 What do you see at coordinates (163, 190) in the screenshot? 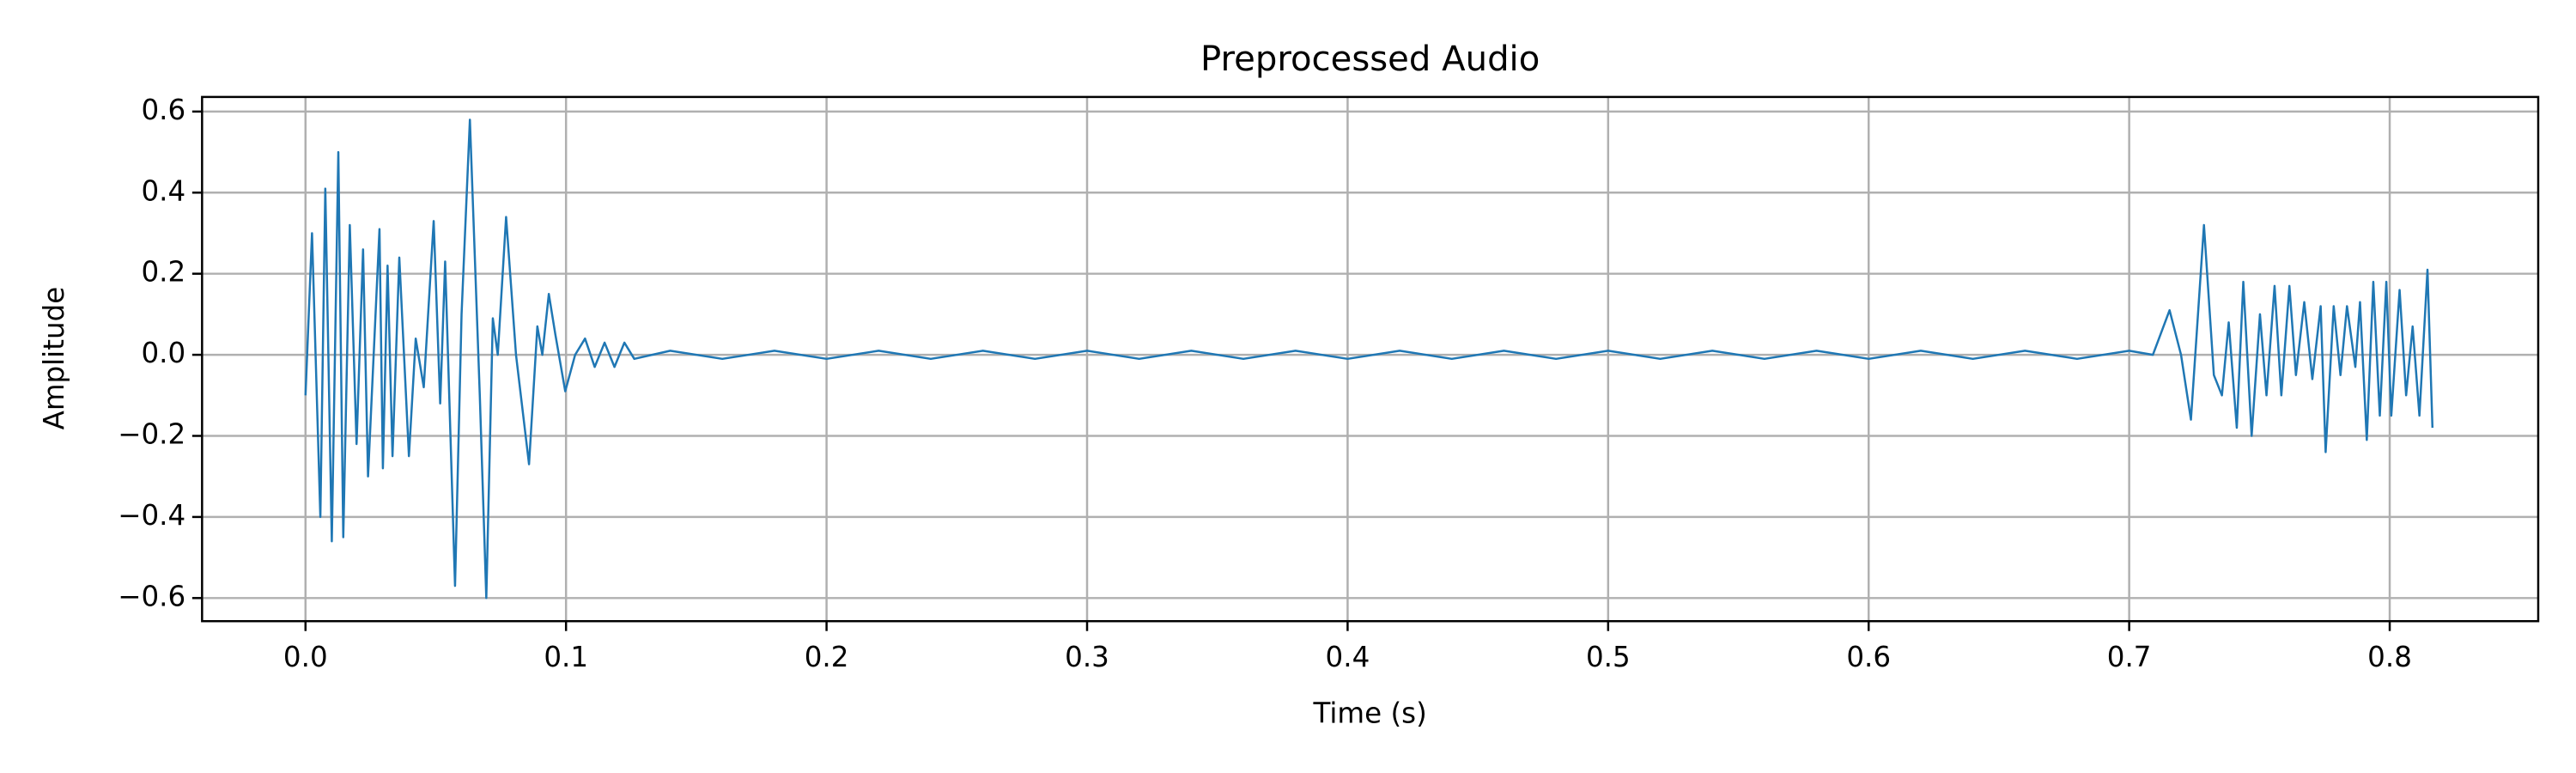
I see `y-tick-label: 0.4` at bounding box center [163, 190].